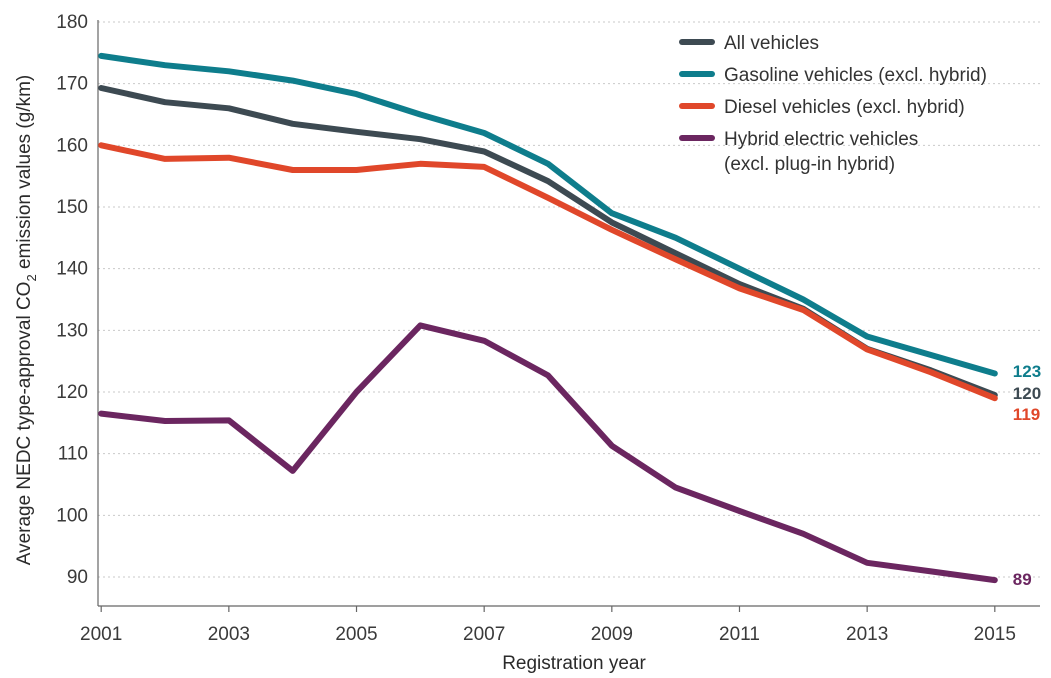 This screenshot has height=678, width=1051. I want to click on x-tick-label: 2009, so click(612, 634).